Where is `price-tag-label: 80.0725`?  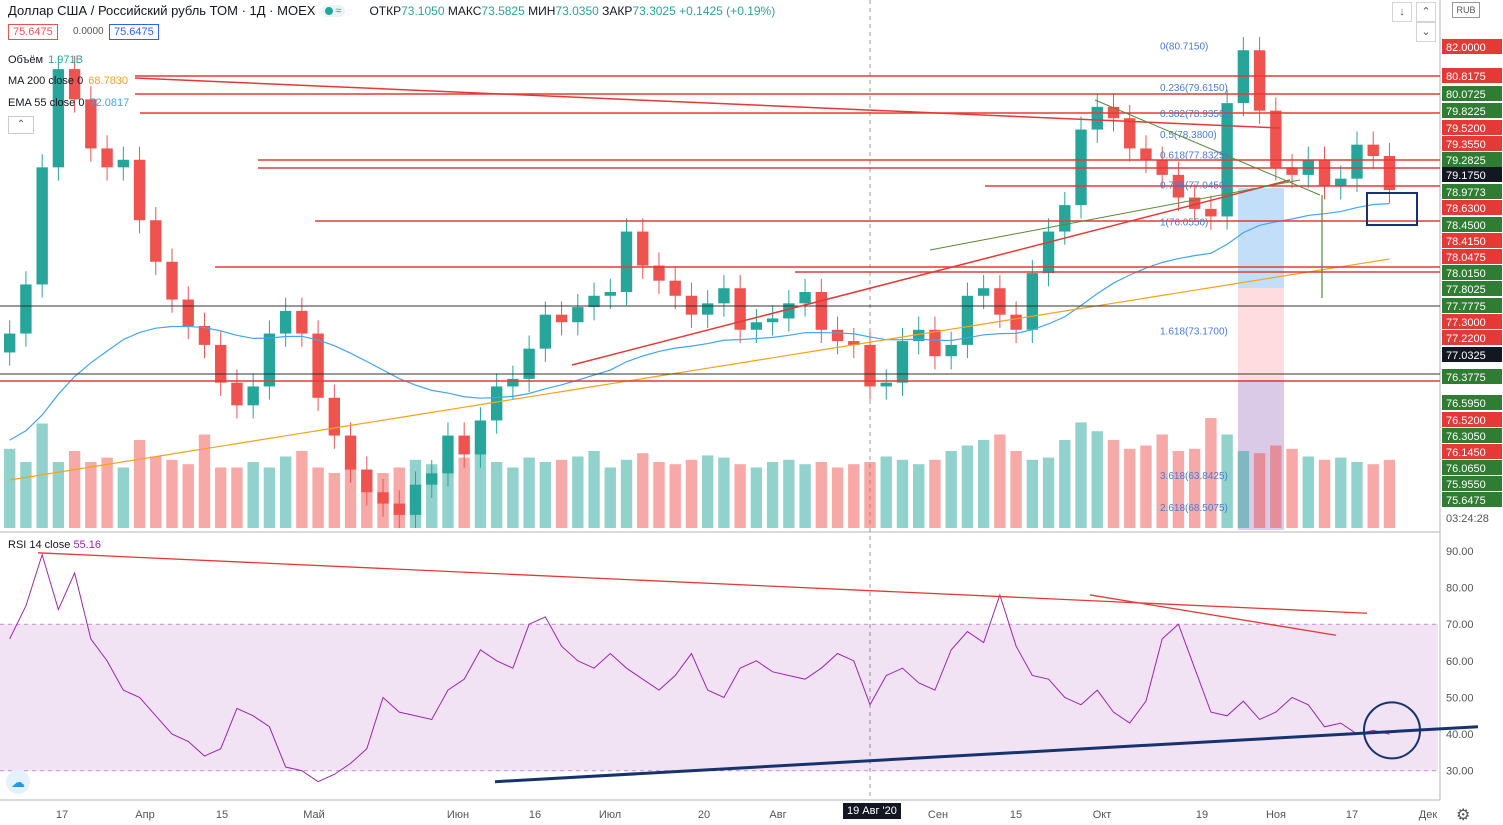 price-tag-label: 80.0725 is located at coordinates (1466, 95).